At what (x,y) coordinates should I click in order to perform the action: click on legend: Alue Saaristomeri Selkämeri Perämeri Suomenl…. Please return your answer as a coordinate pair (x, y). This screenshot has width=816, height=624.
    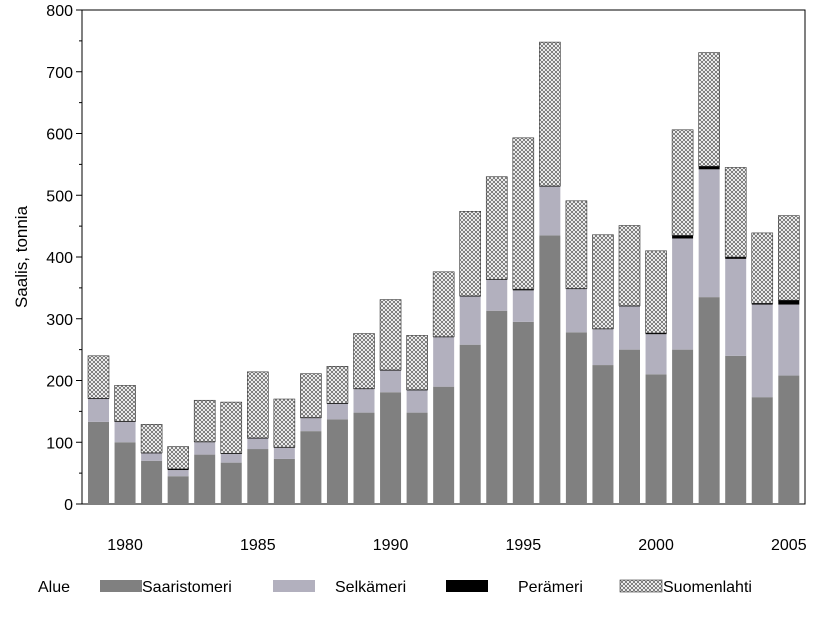
    Looking at the image, I should click on (395, 587).